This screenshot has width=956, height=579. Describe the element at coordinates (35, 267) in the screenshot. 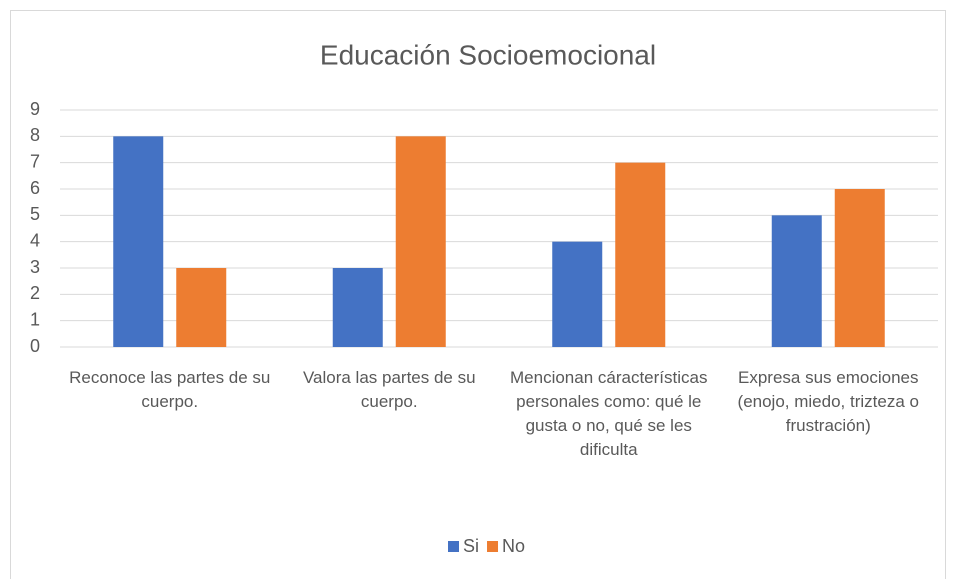

I see `y-tick-label: 3` at that location.